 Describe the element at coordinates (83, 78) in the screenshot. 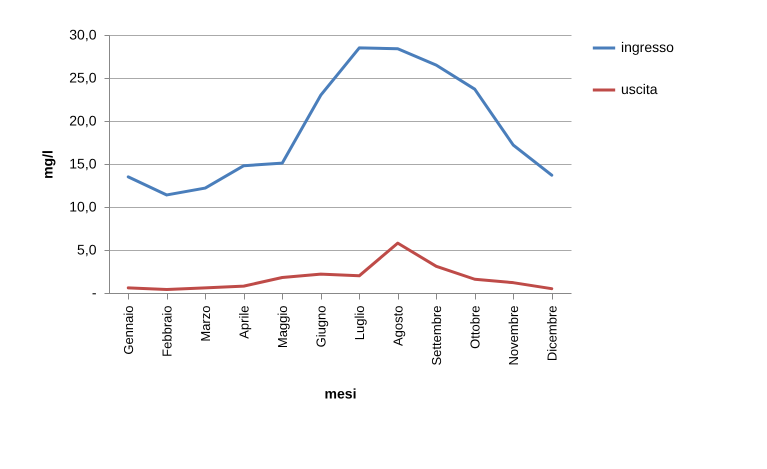

I see `y-tick-label: 25,0` at that location.